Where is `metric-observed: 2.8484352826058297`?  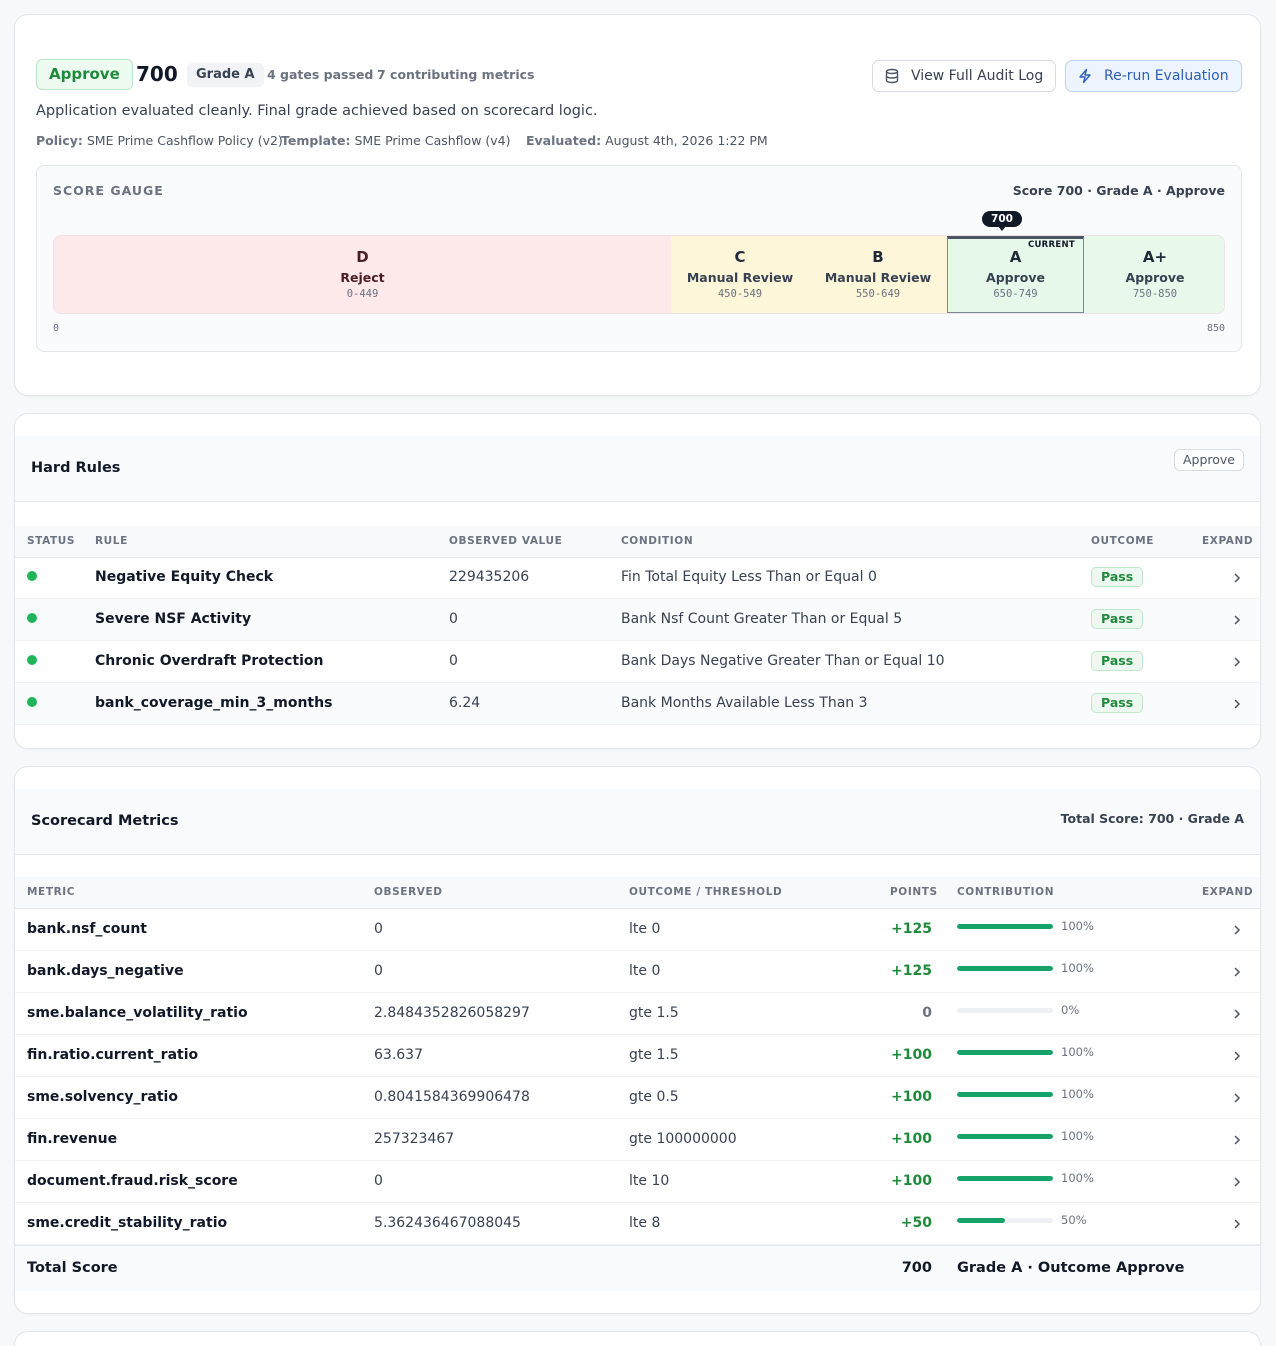
metric-observed: 2.8484352826058297 is located at coordinates (452, 1013).